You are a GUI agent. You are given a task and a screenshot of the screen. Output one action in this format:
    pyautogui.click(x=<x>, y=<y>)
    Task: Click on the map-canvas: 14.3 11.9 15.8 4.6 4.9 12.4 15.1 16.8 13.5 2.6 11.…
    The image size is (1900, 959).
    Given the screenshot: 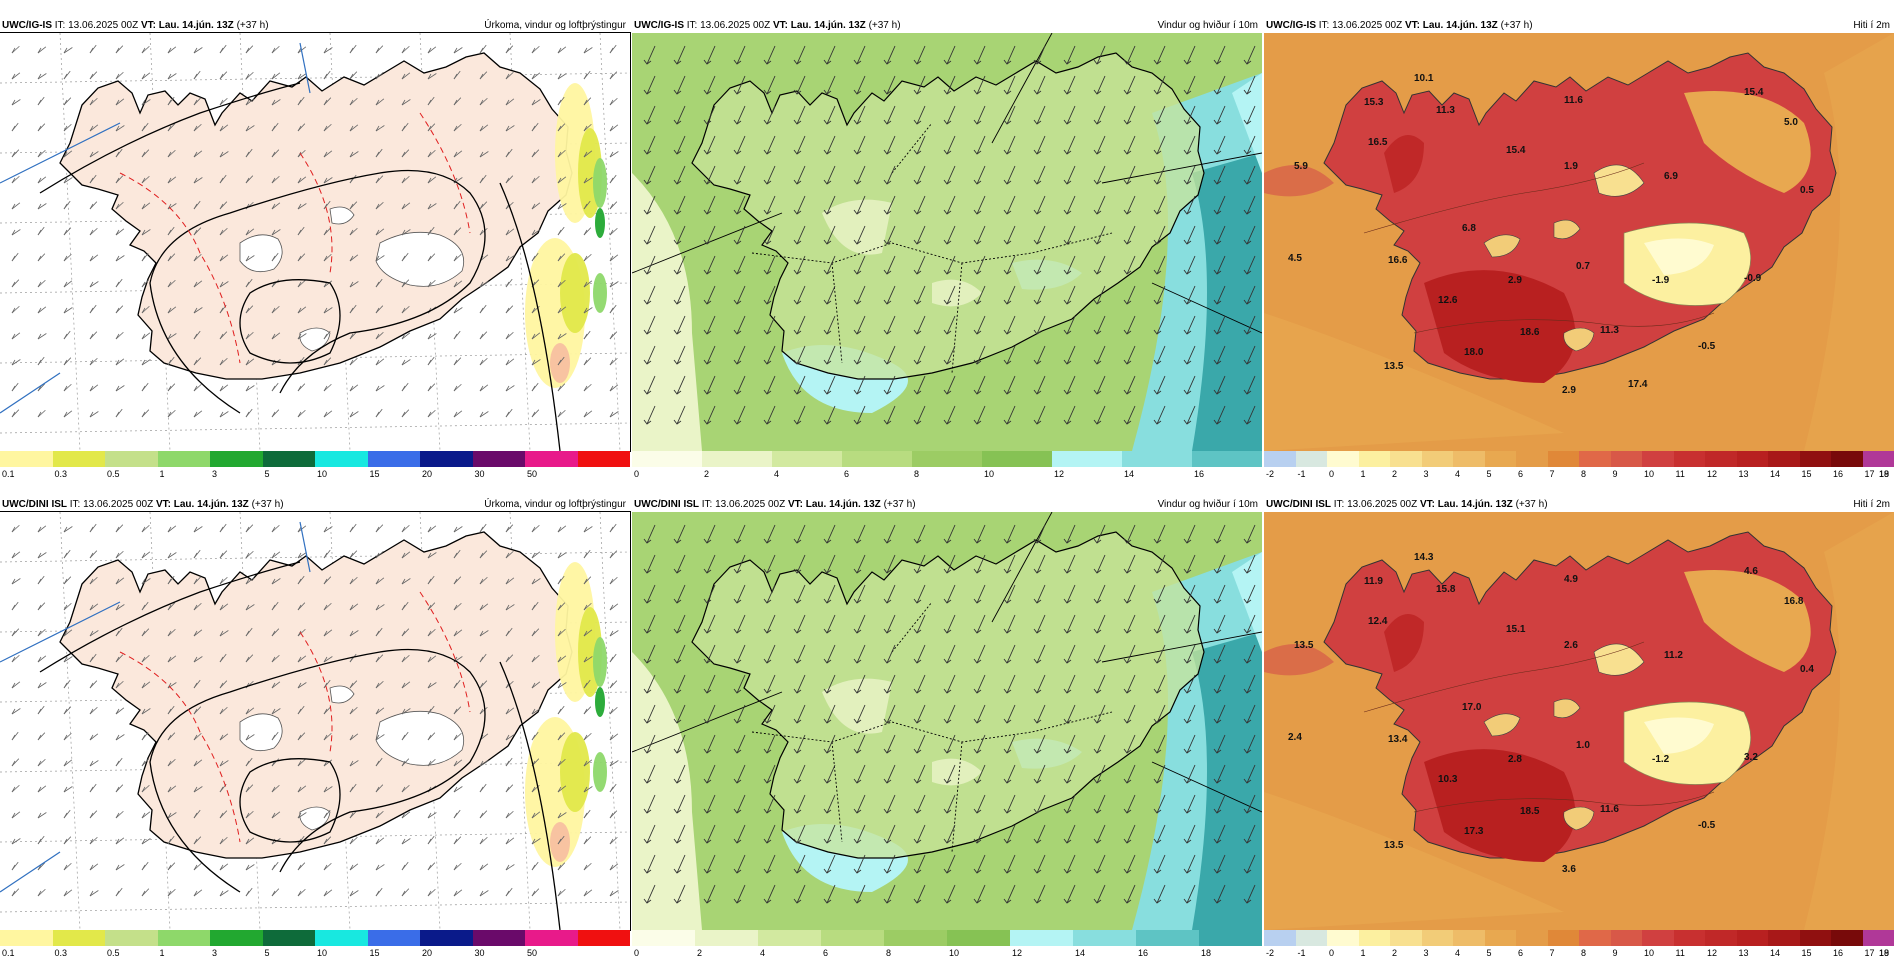 What is the action you would take?
    pyautogui.click(x=1579, y=721)
    